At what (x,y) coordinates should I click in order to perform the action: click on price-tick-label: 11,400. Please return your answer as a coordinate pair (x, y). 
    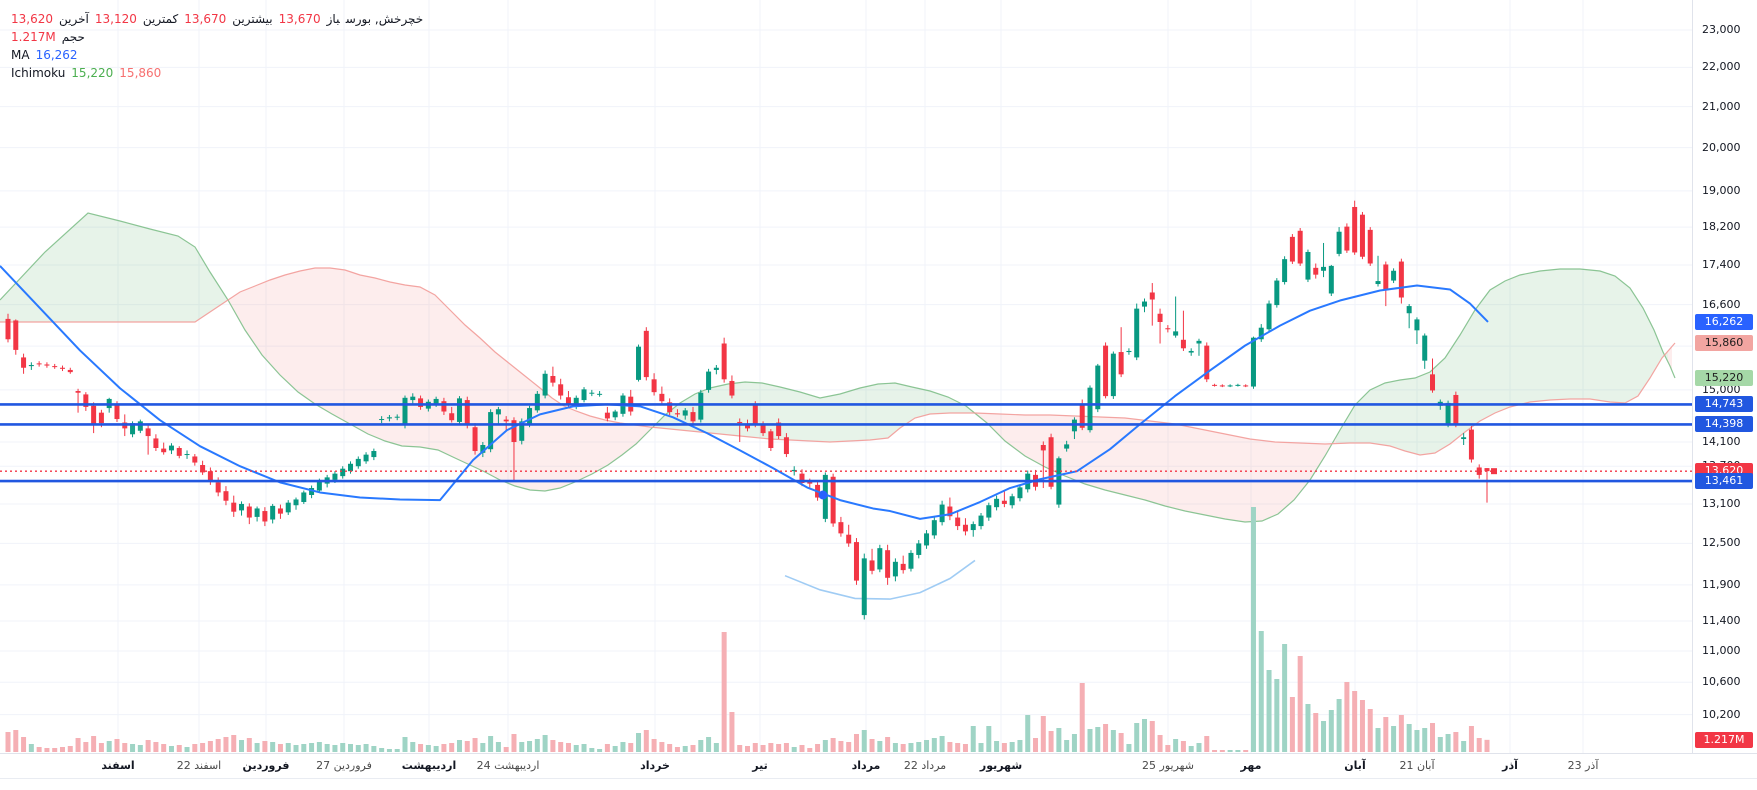
    Looking at the image, I should click on (1721, 620).